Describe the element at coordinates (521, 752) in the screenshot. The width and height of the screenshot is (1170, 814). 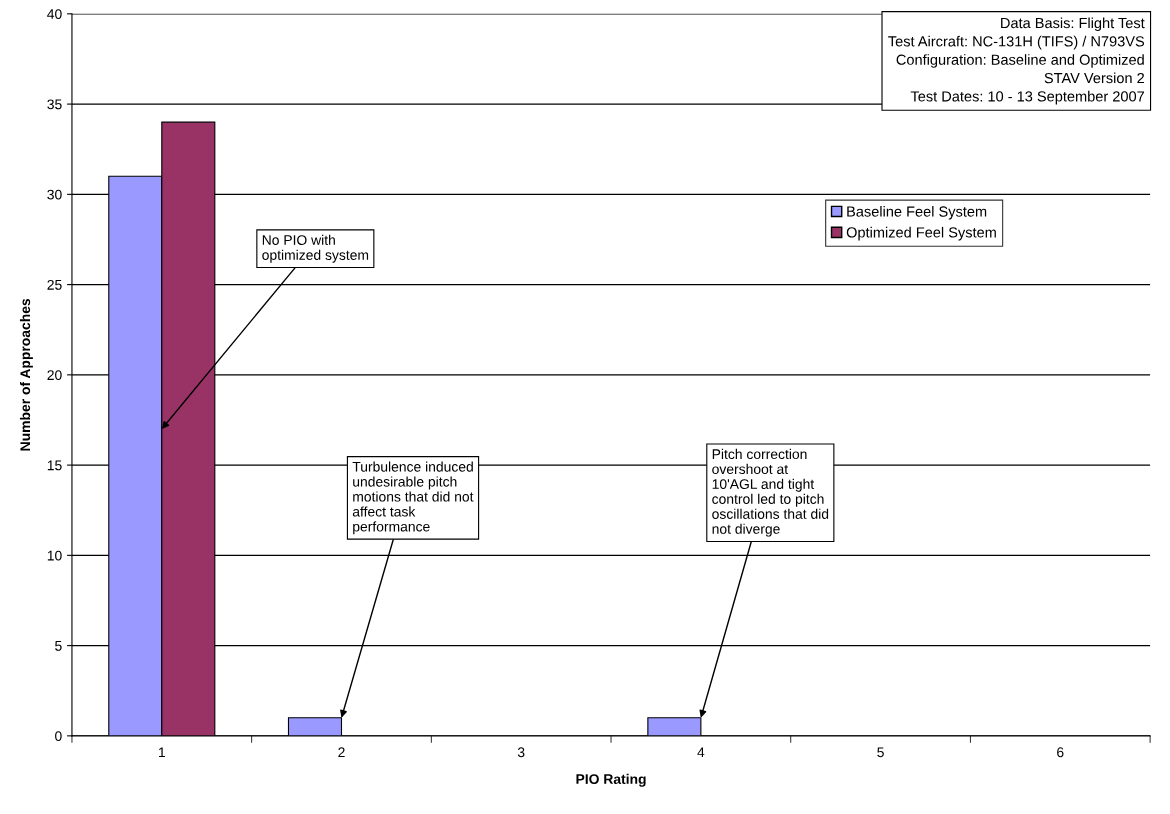
I see `x-tick-label: 3` at that location.